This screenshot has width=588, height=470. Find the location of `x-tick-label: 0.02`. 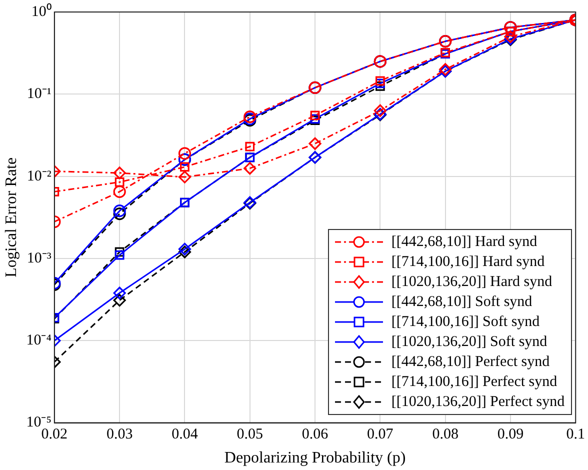

x-tick-label: 0.02 is located at coordinates (54, 434).